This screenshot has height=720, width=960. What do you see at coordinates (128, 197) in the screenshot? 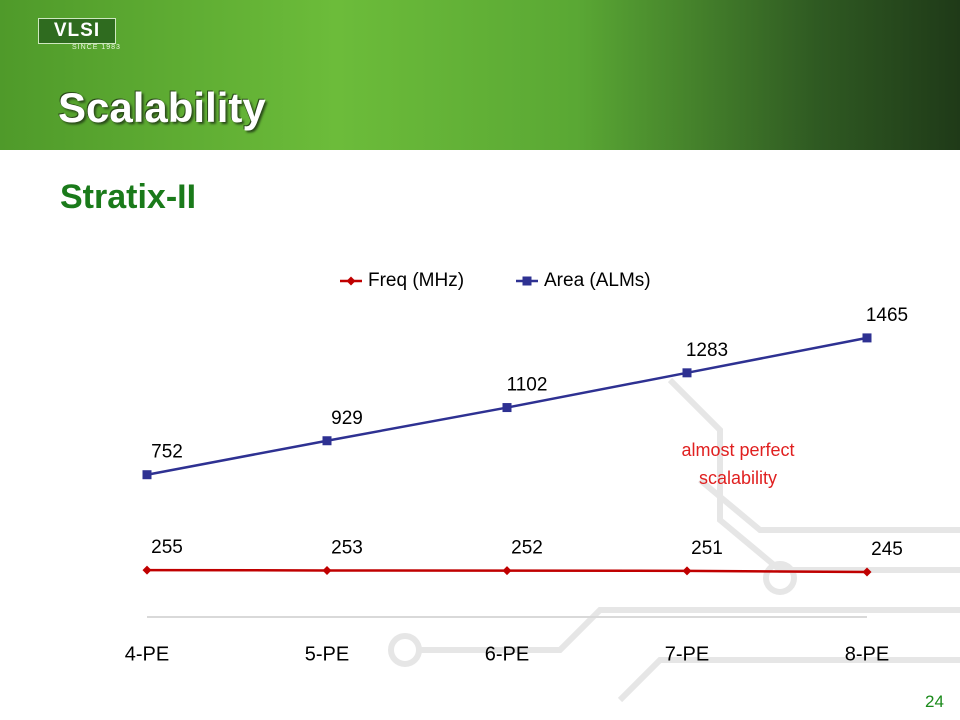
I see `slide-subtitle: Stratix-II` at bounding box center [128, 197].